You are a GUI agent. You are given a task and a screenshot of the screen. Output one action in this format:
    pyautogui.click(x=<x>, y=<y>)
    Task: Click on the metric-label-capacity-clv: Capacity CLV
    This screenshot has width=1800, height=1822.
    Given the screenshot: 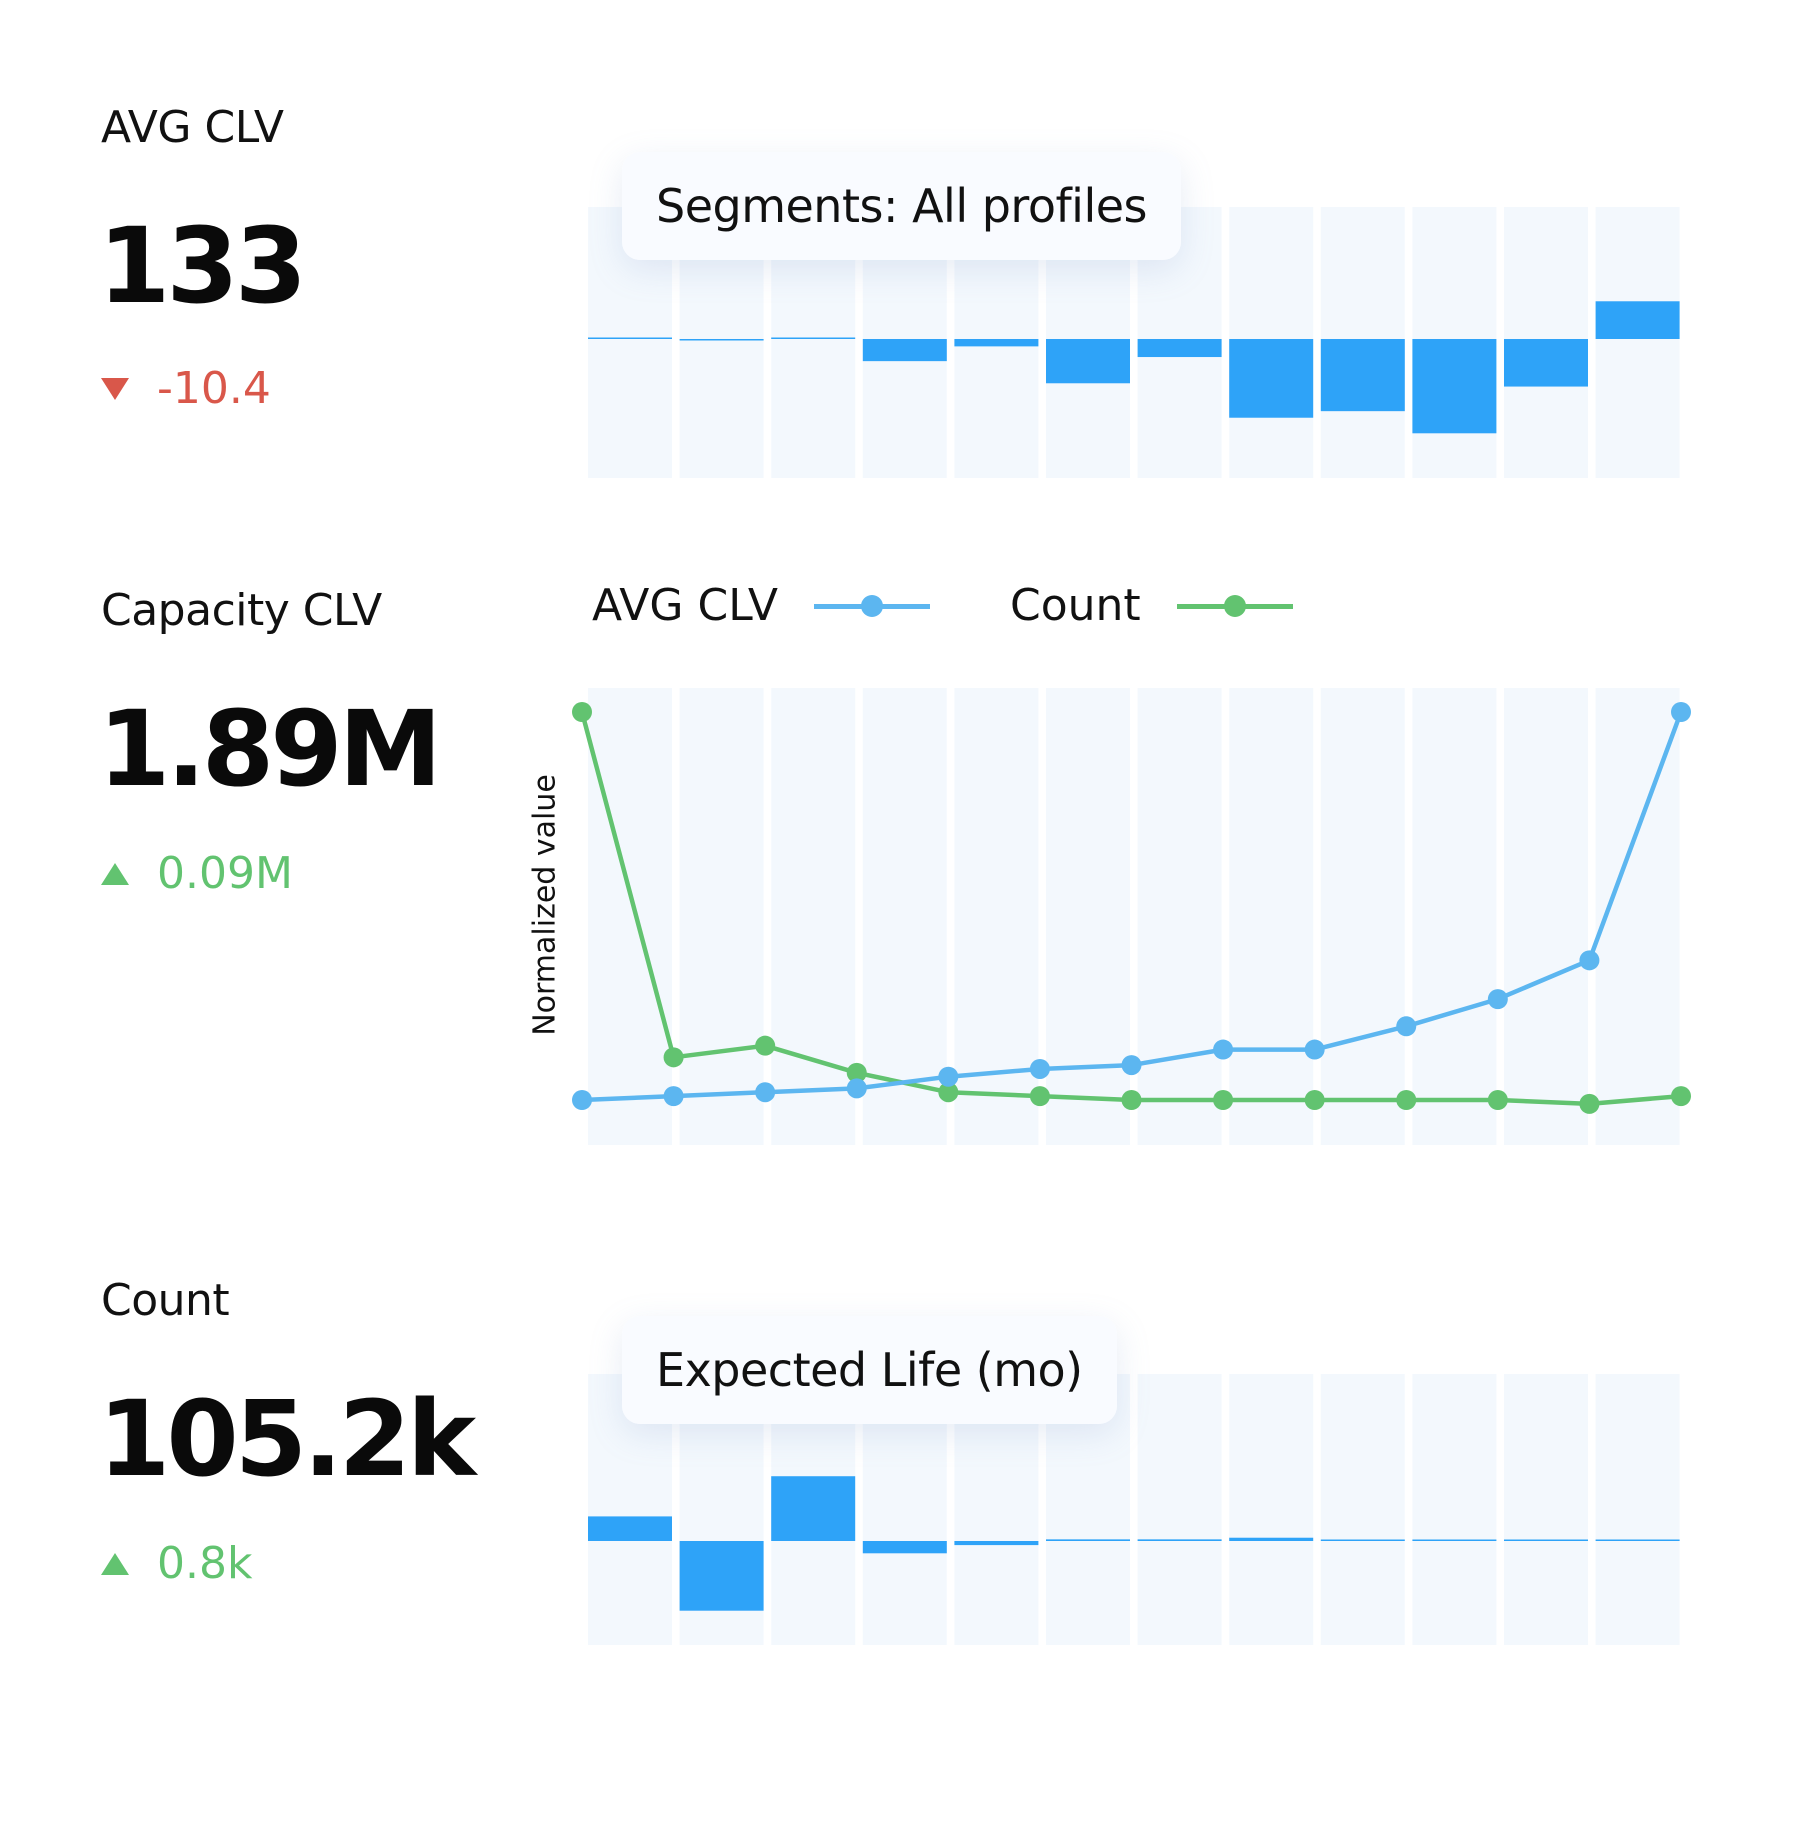 What is the action you would take?
    pyautogui.click(x=241, y=610)
    